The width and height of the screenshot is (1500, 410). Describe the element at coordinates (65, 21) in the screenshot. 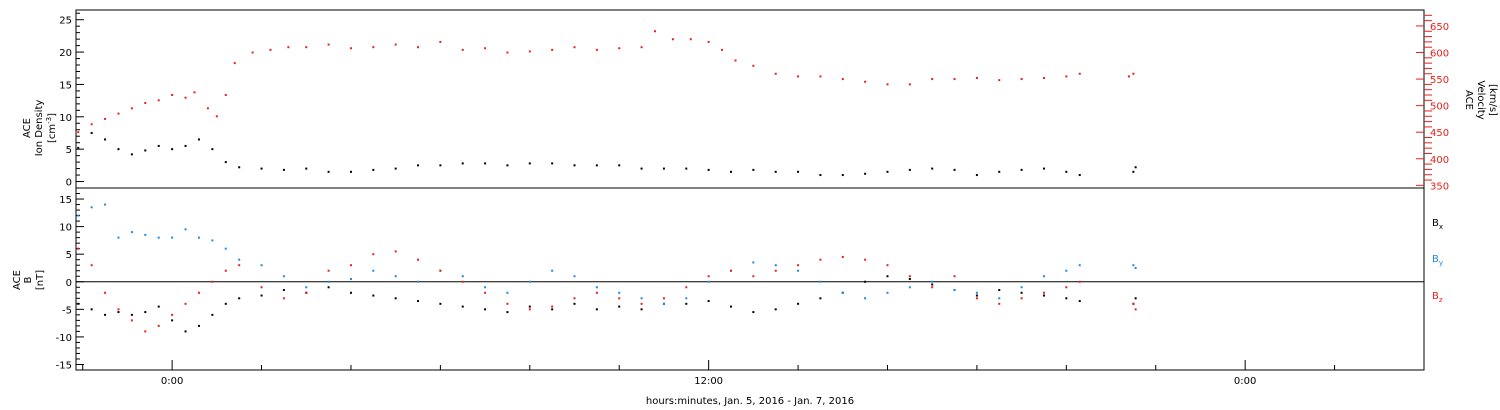

I see `top-left-tick-label: 25` at that location.